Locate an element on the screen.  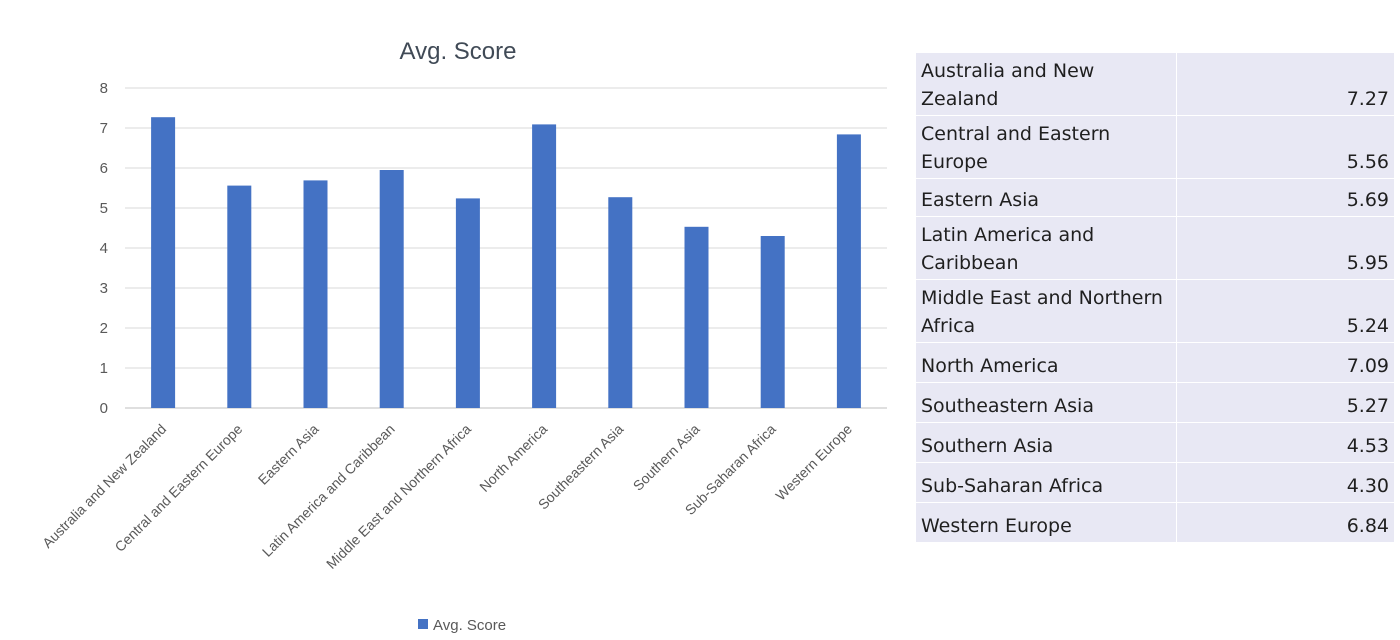
region-cell: Latin America and Caribbean is located at coordinates (1046, 248).